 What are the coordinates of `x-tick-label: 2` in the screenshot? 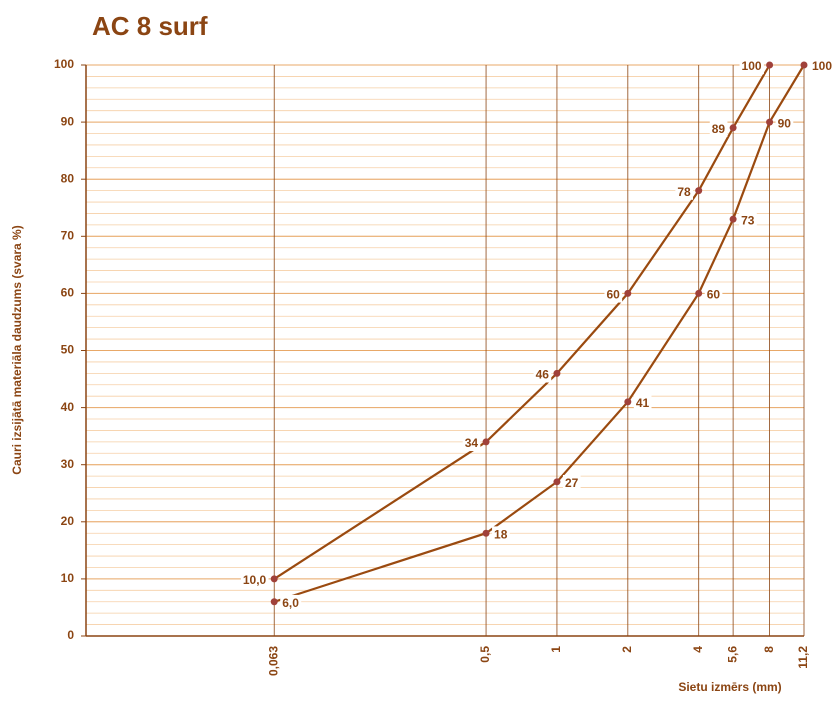 It's located at (627, 649).